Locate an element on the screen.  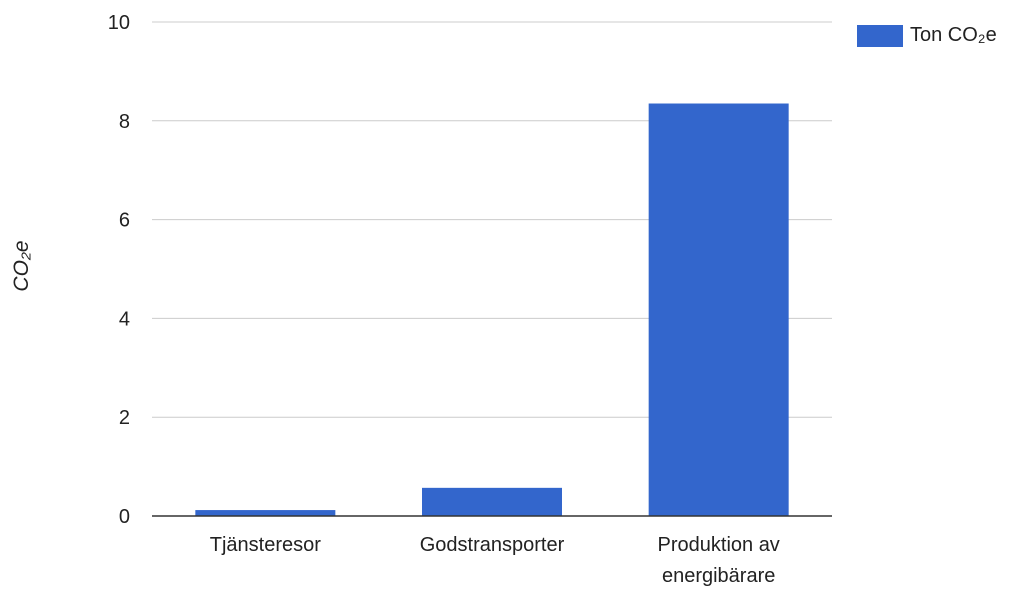
y-tick-label: 10 is located at coordinates (119, 23).